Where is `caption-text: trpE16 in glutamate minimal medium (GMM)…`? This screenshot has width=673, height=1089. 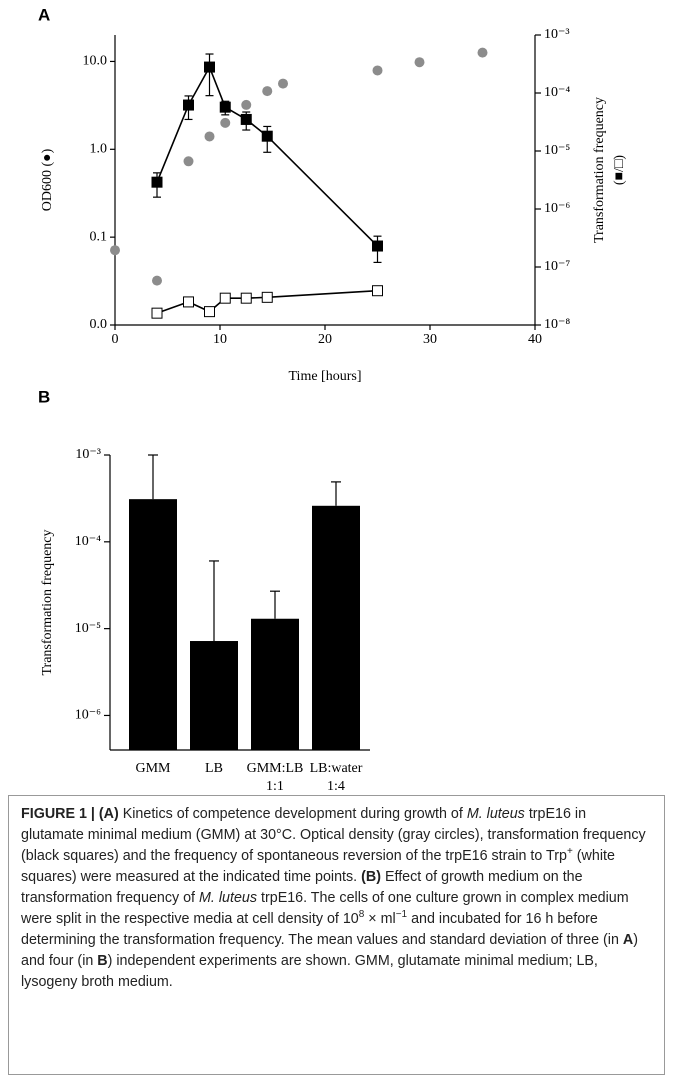 caption-text: trpE16 in glutamate minimal medium (GMM)… is located at coordinates (333, 835).